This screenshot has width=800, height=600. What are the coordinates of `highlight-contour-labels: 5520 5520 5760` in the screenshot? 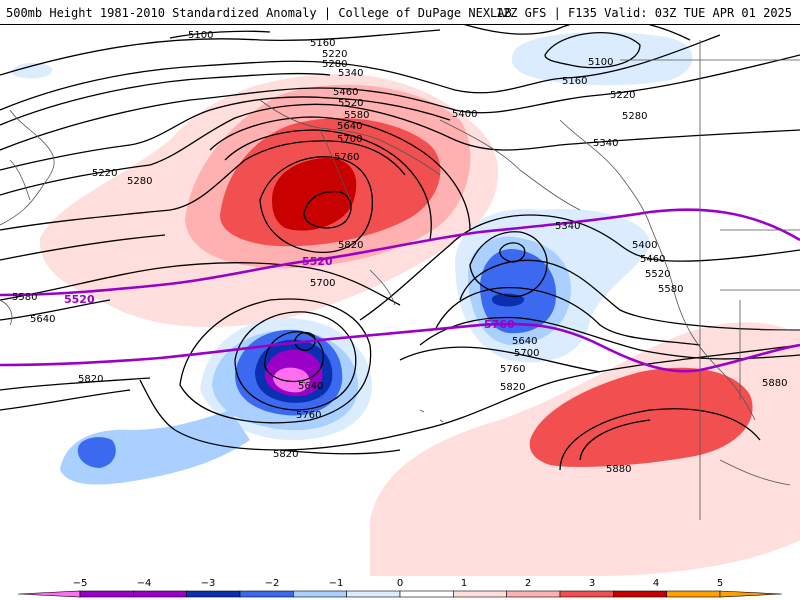 It's located at (289, 293).